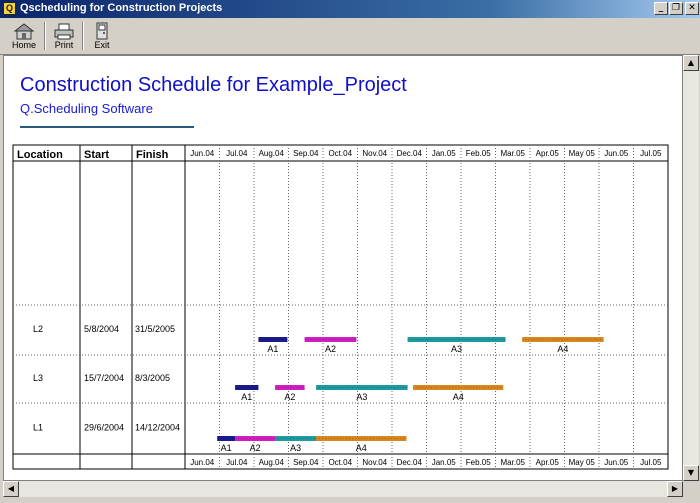 Image resolution: width=700 pixels, height=503 pixels. What do you see at coordinates (38, 428) in the screenshot?
I see `row-location: L1` at bounding box center [38, 428].